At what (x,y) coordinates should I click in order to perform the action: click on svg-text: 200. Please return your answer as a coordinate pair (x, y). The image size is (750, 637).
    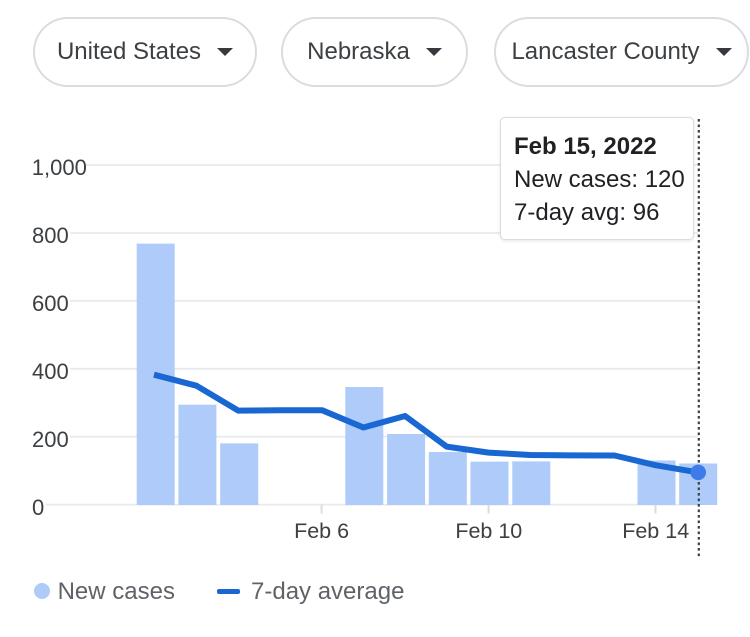
    Looking at the image, I should click on (50, 439).